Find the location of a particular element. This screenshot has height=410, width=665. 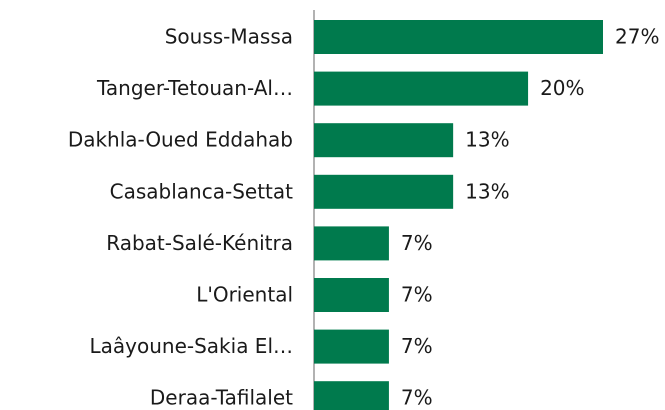

category-label: Rabat-Salé-Kénitra is located at coordinates (199, 243).